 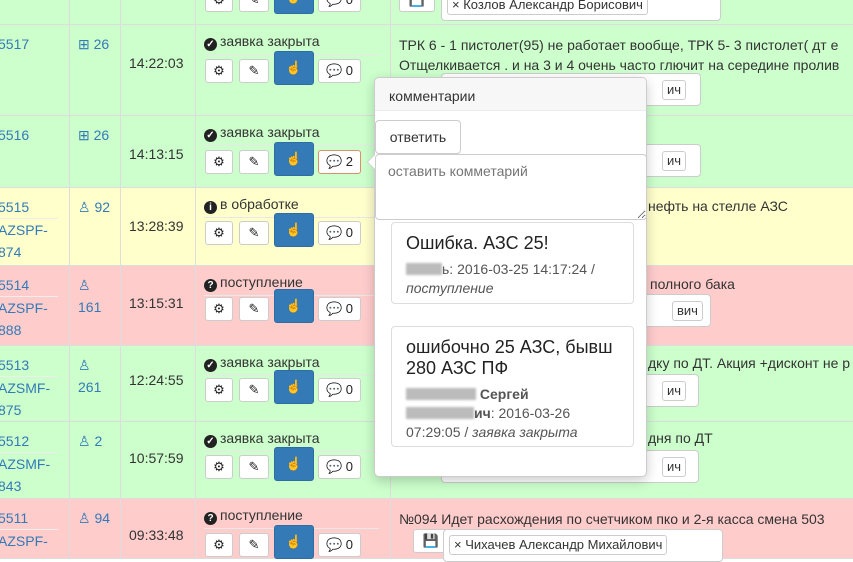 What do you see at coordinates (210, 207) in the screenshot?
I see `info-circle-icon: i` at bounding box center [210, 207].